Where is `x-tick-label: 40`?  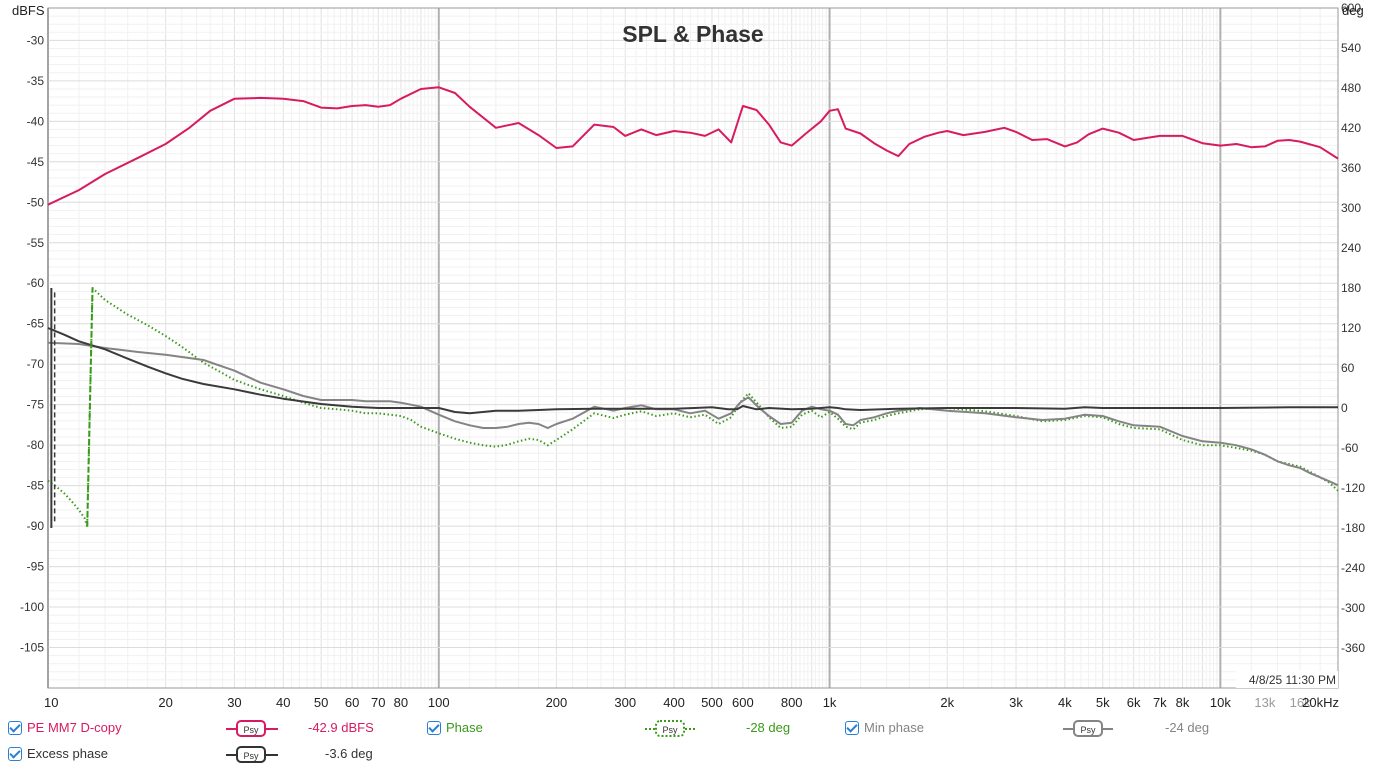
x-tick-label: 40 is located at coordinates (283, 702).